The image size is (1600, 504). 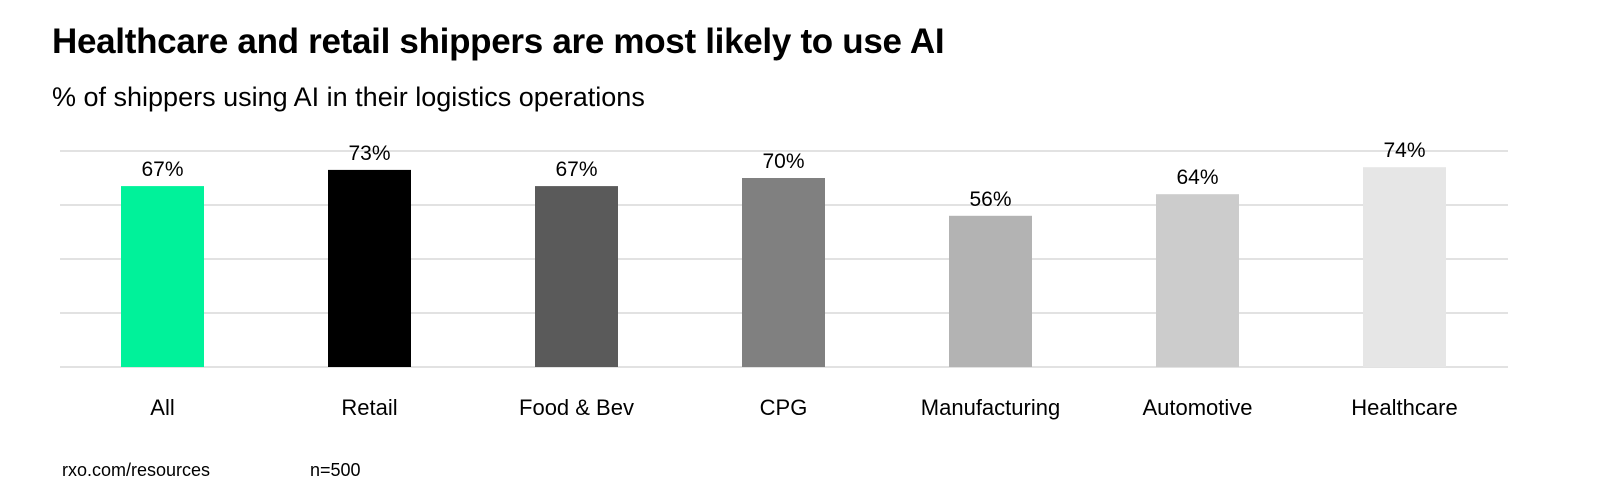 I want to click on category-label: Automotive, so click(x=1197, y=407).